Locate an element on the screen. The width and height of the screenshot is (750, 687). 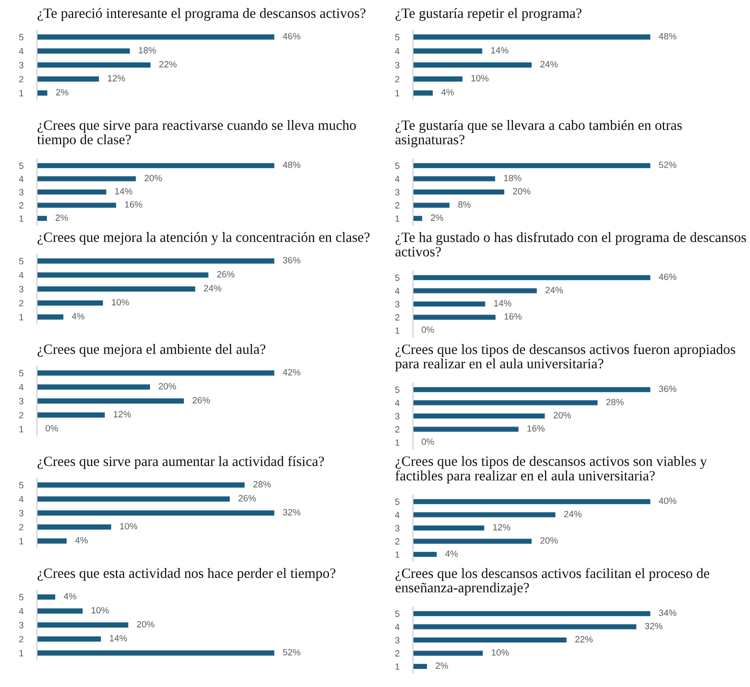
data-label: 26% is located at coordinates (225, 274).